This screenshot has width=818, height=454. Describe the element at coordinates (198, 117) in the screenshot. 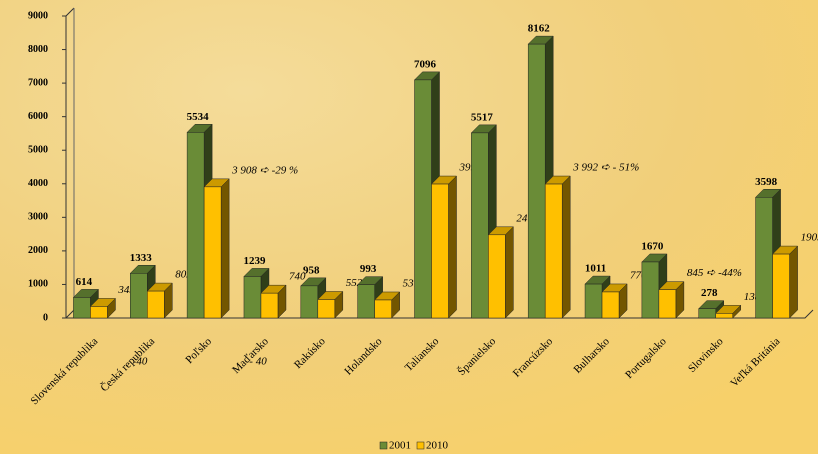

I see `value-label: 5534` at that location.